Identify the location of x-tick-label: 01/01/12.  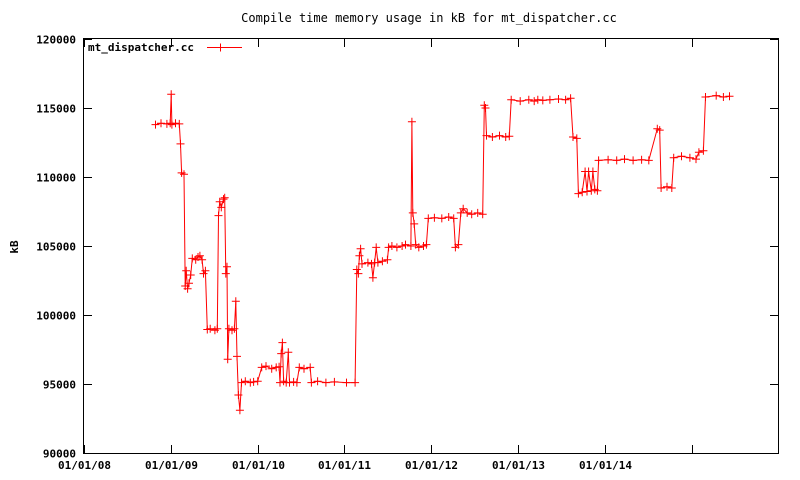
(431, 465).